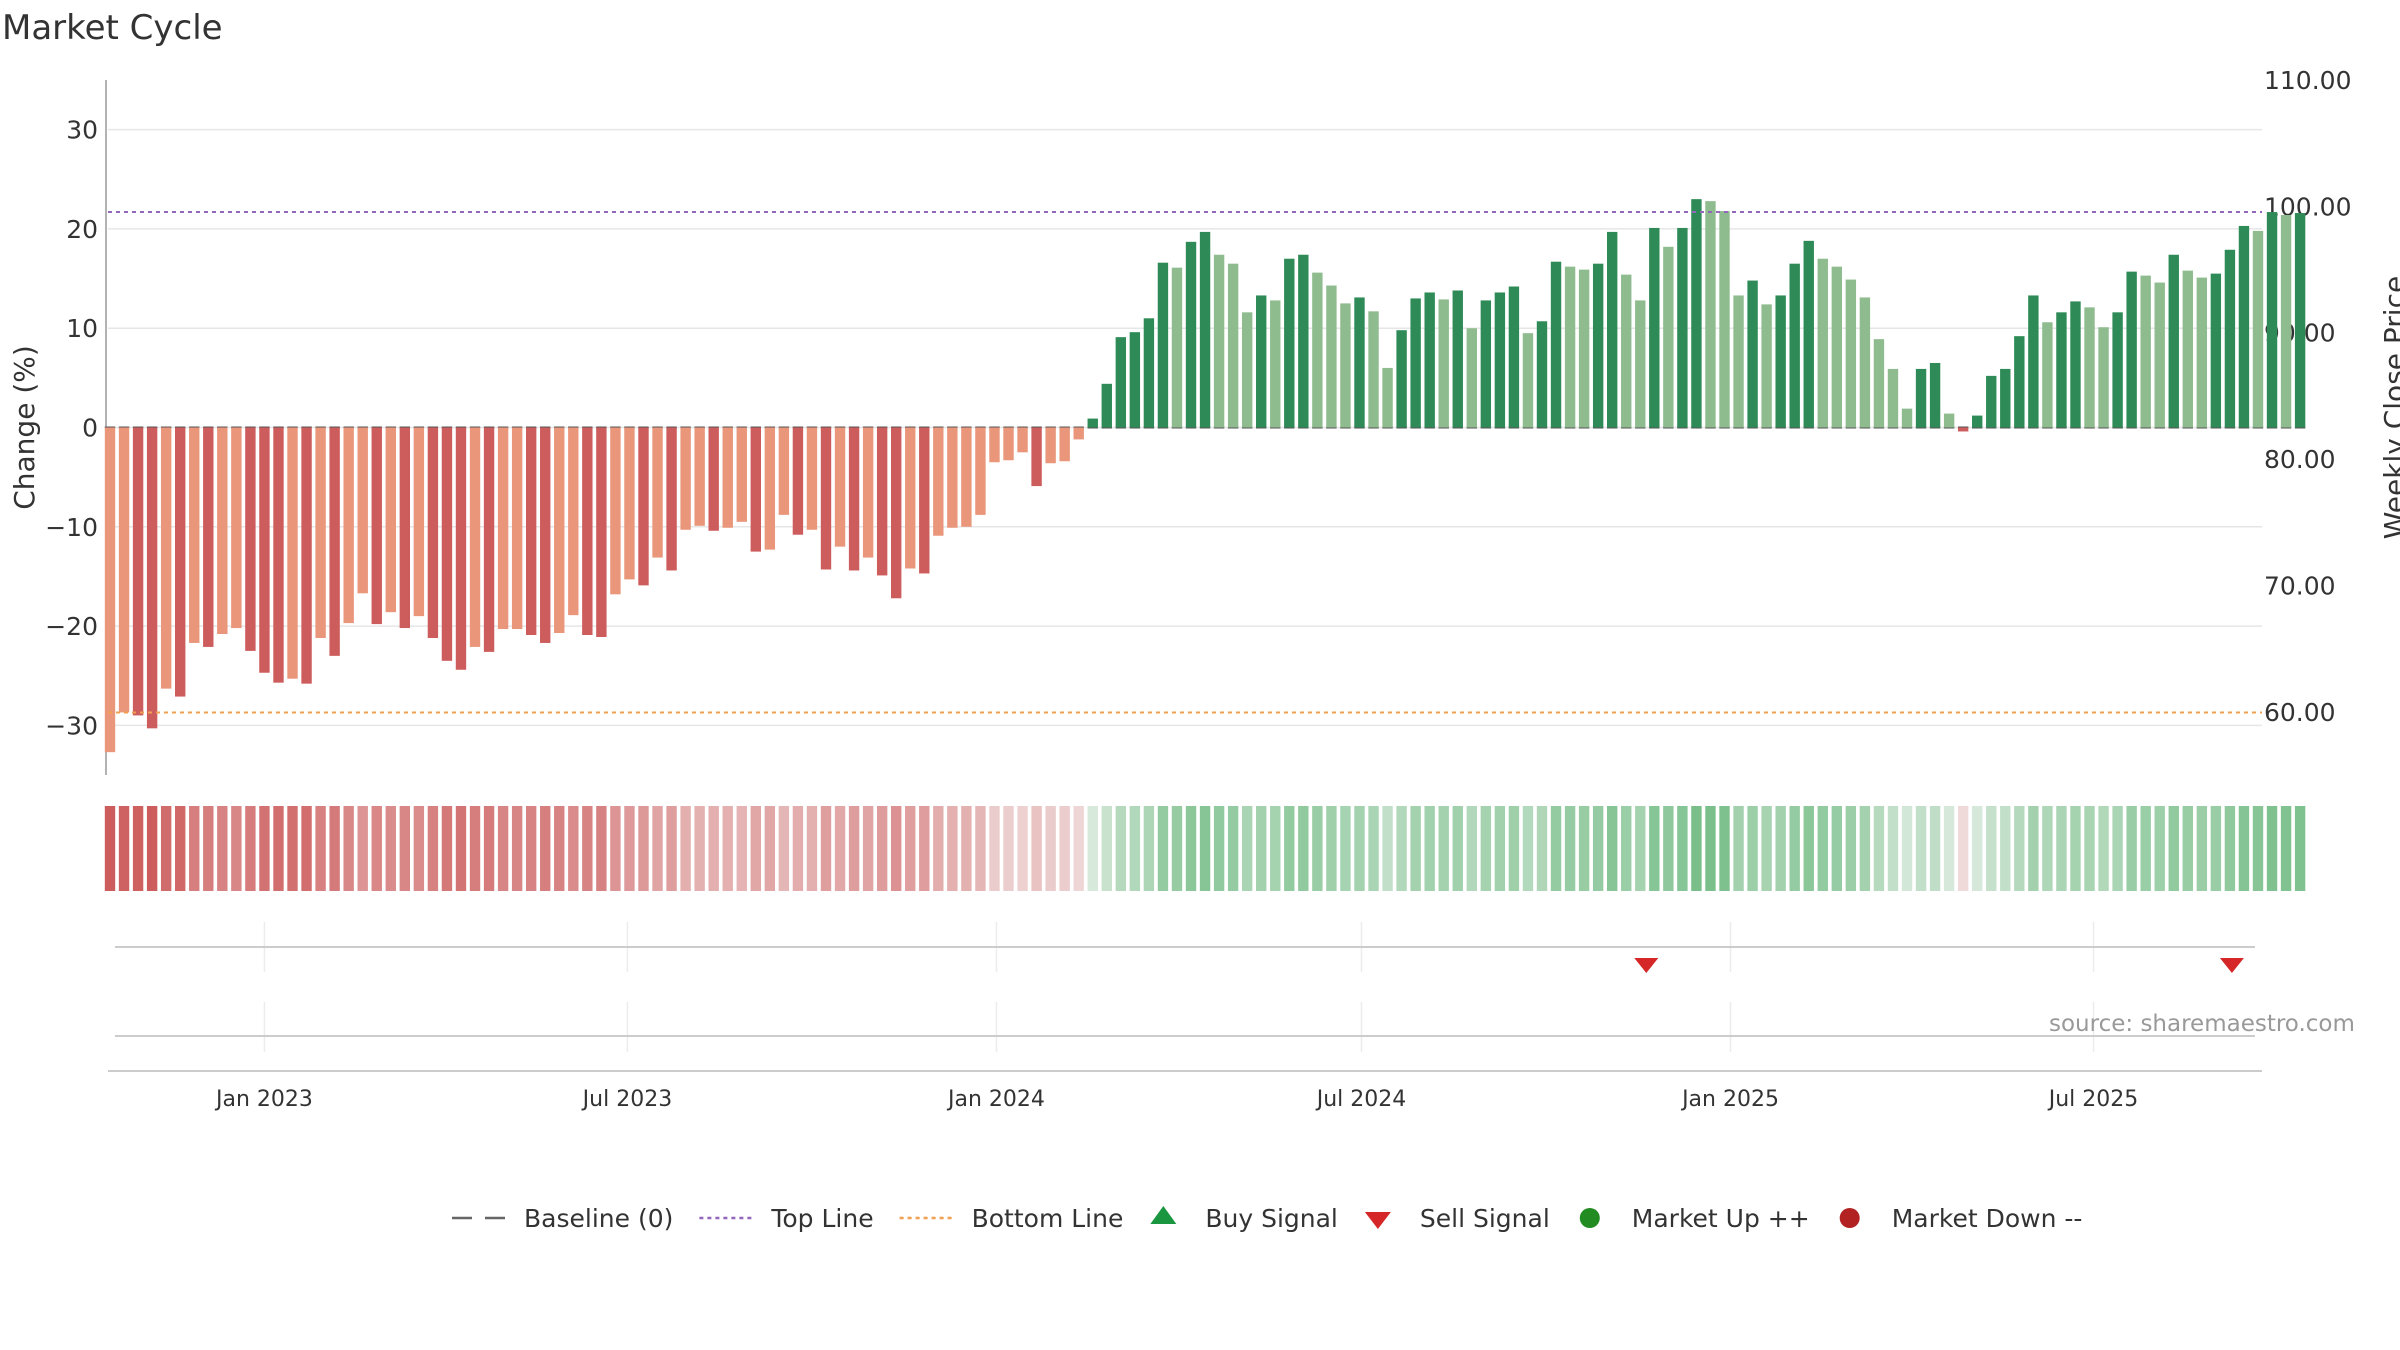  Describe the element at coordinates (2307, 80) in the screenshot. I see `y-tick-label-right: 110.00` at that location.